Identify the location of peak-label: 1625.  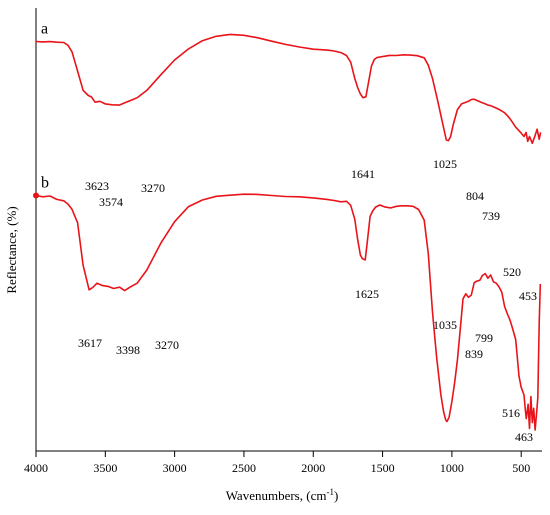
(367, 294).